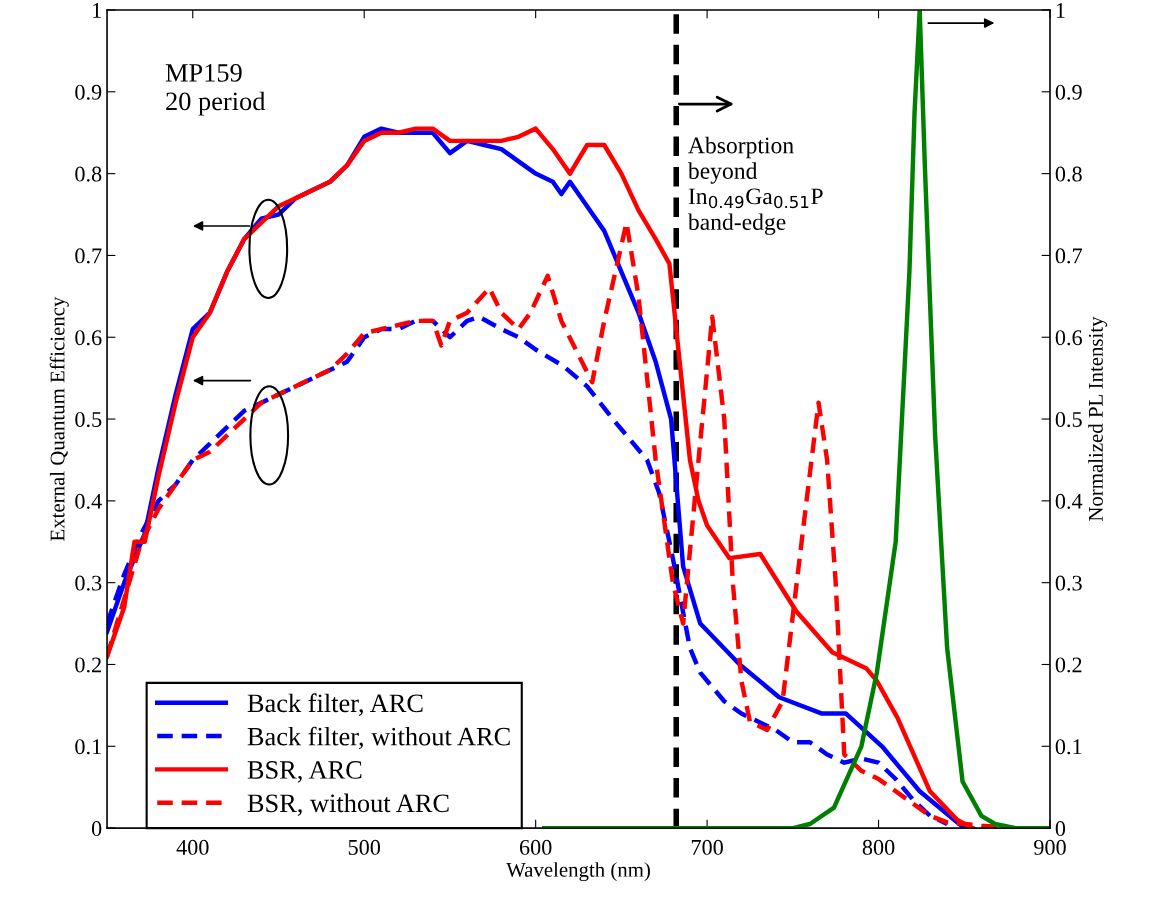 This screenshot has width=1156, height=909. Describe the element at coordinates (304, 772) in the screenshot. I see `legend-label: BSR, ARC` at that location.